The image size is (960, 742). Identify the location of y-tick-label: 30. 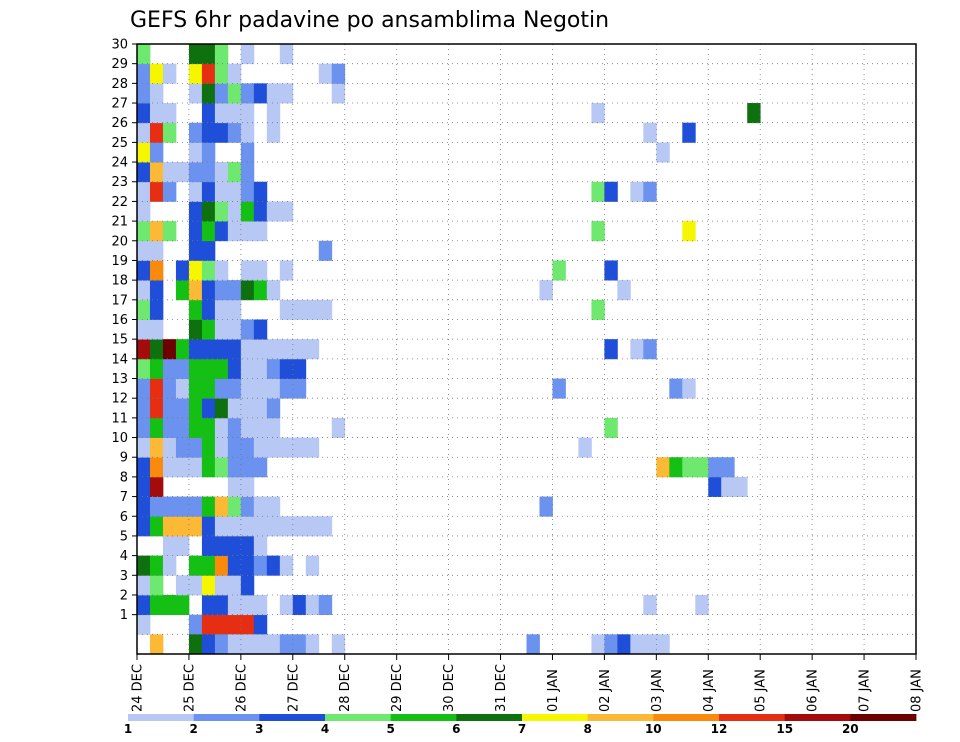
(119, 45).